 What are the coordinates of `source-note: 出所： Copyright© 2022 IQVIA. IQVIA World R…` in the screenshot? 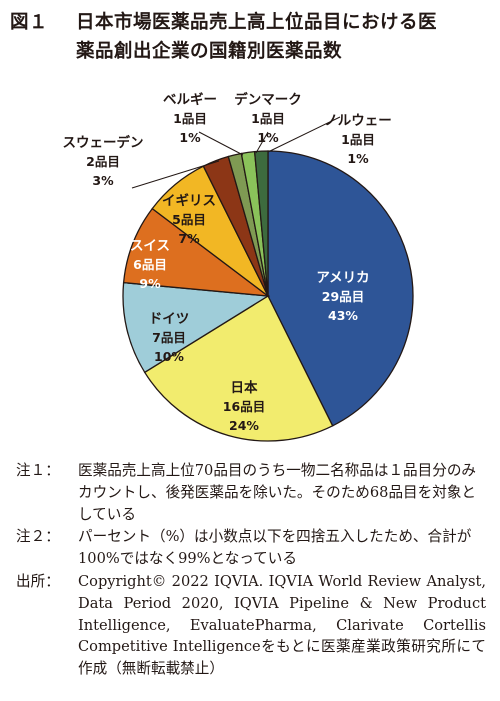 It's located at (251, 625).